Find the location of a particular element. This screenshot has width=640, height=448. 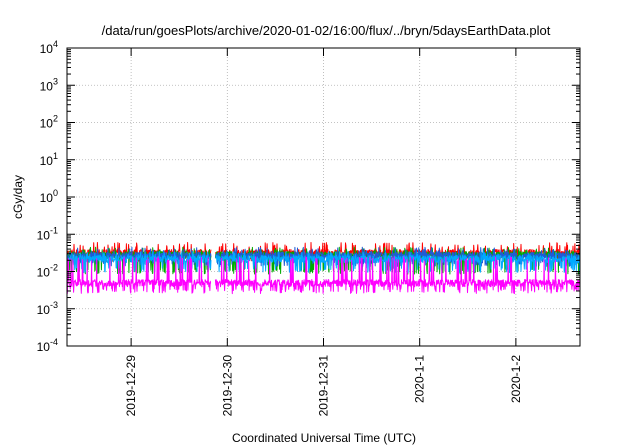

x-tick-label: 2019-12-30 is located at coordinates (227, 386).